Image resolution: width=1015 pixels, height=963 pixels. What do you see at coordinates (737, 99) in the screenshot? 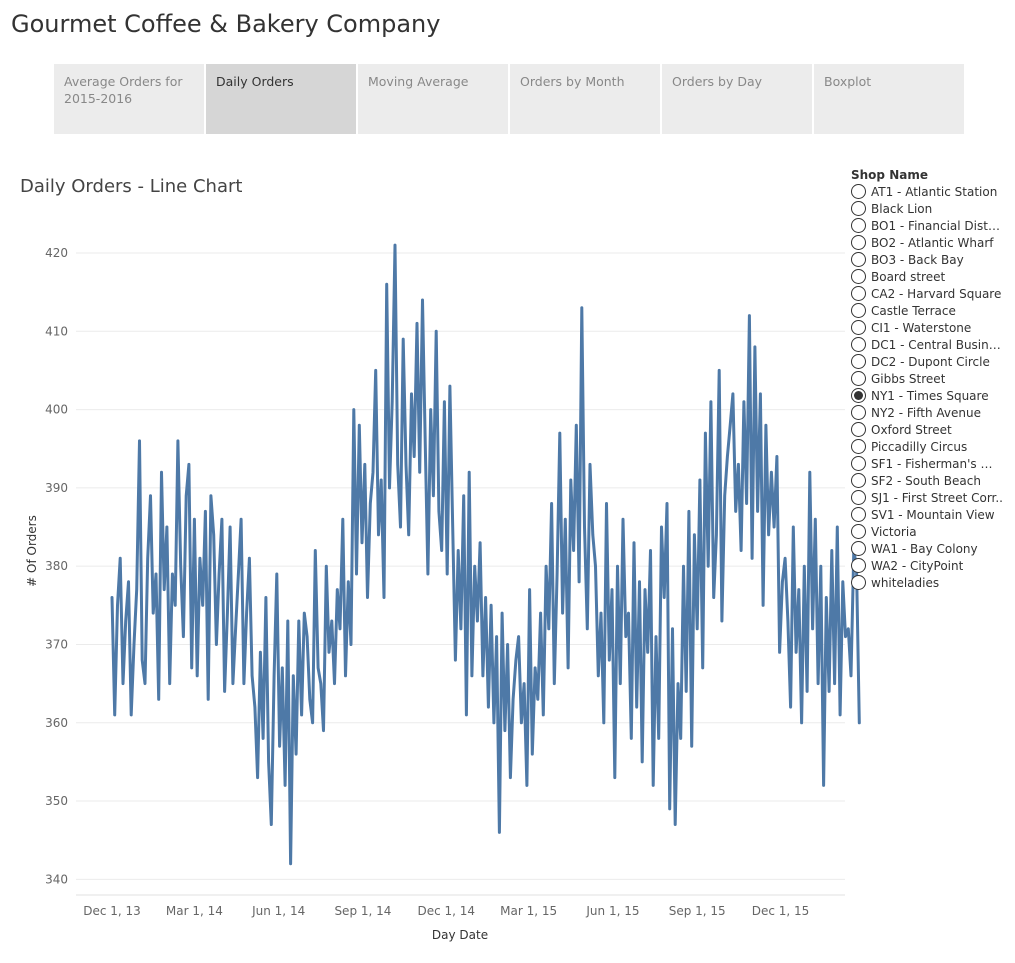
I see `tab-orders-by-day: Orders by Day` at bounding box center [737, 99].